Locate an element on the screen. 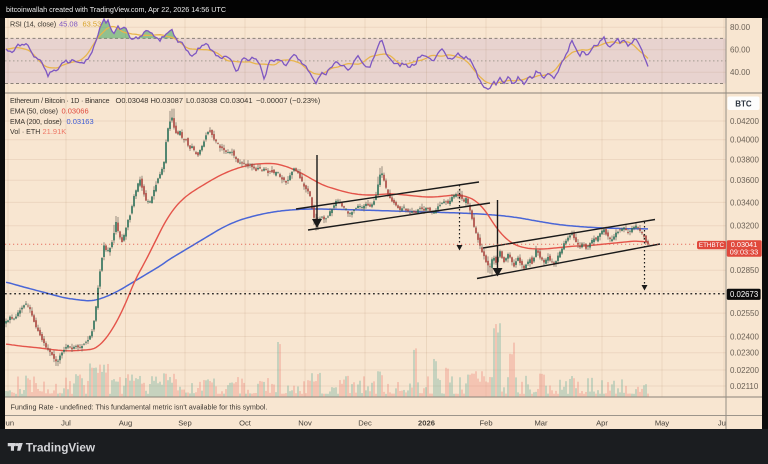 The image size is (768, 464). svg-text: 60.00 is located at coordinates (740, 50).